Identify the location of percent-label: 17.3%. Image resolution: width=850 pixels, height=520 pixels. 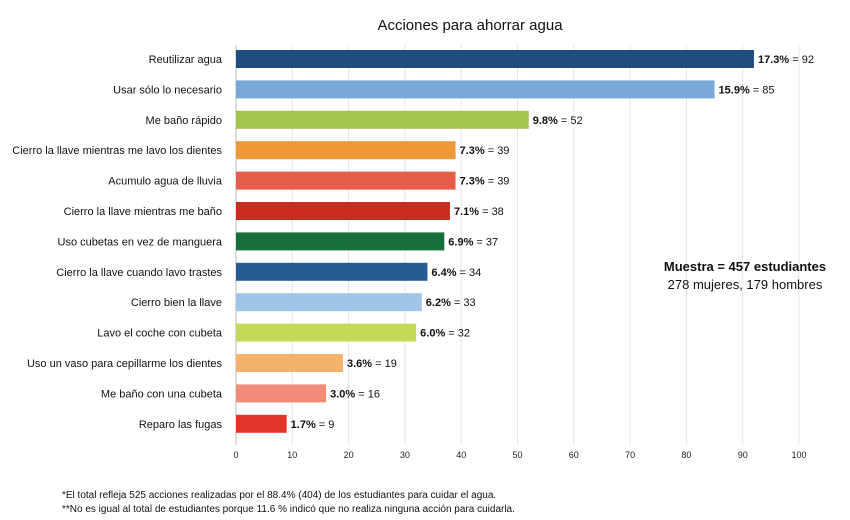
(773, 60).